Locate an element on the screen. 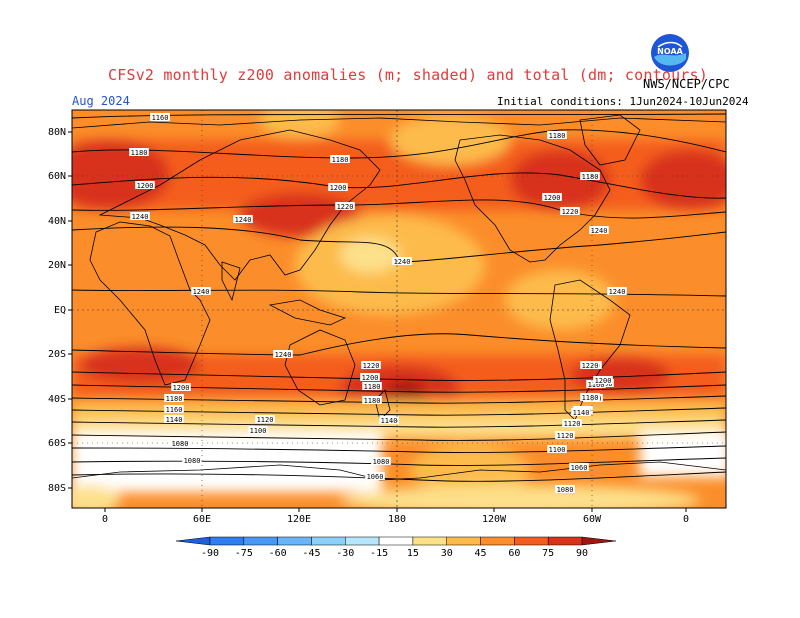 The width and height of the screenshot is (800, 618). lon-label: 60W is located at coordinates (592, 519).